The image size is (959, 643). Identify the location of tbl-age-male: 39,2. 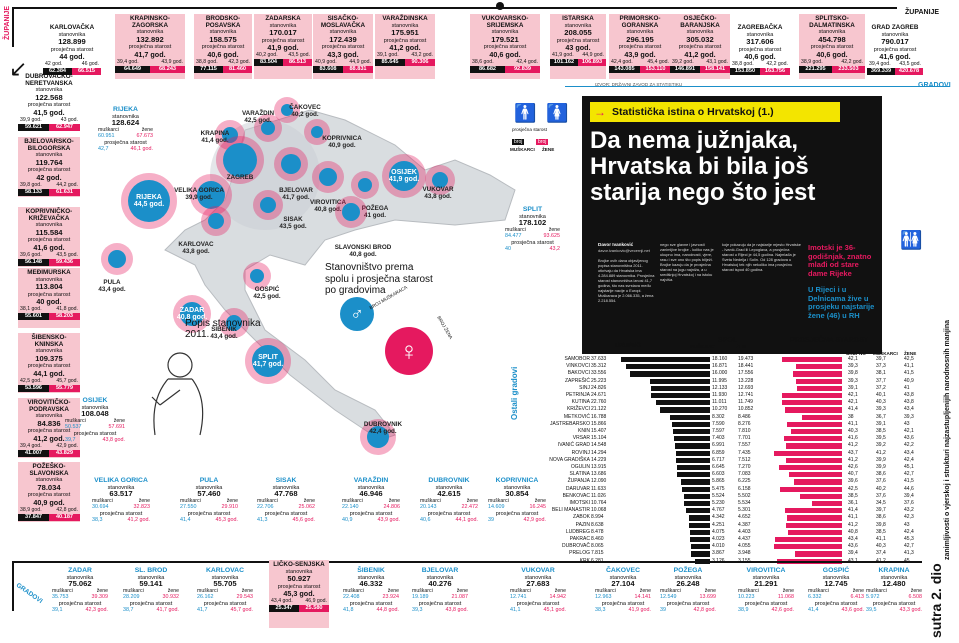
(881, 445).